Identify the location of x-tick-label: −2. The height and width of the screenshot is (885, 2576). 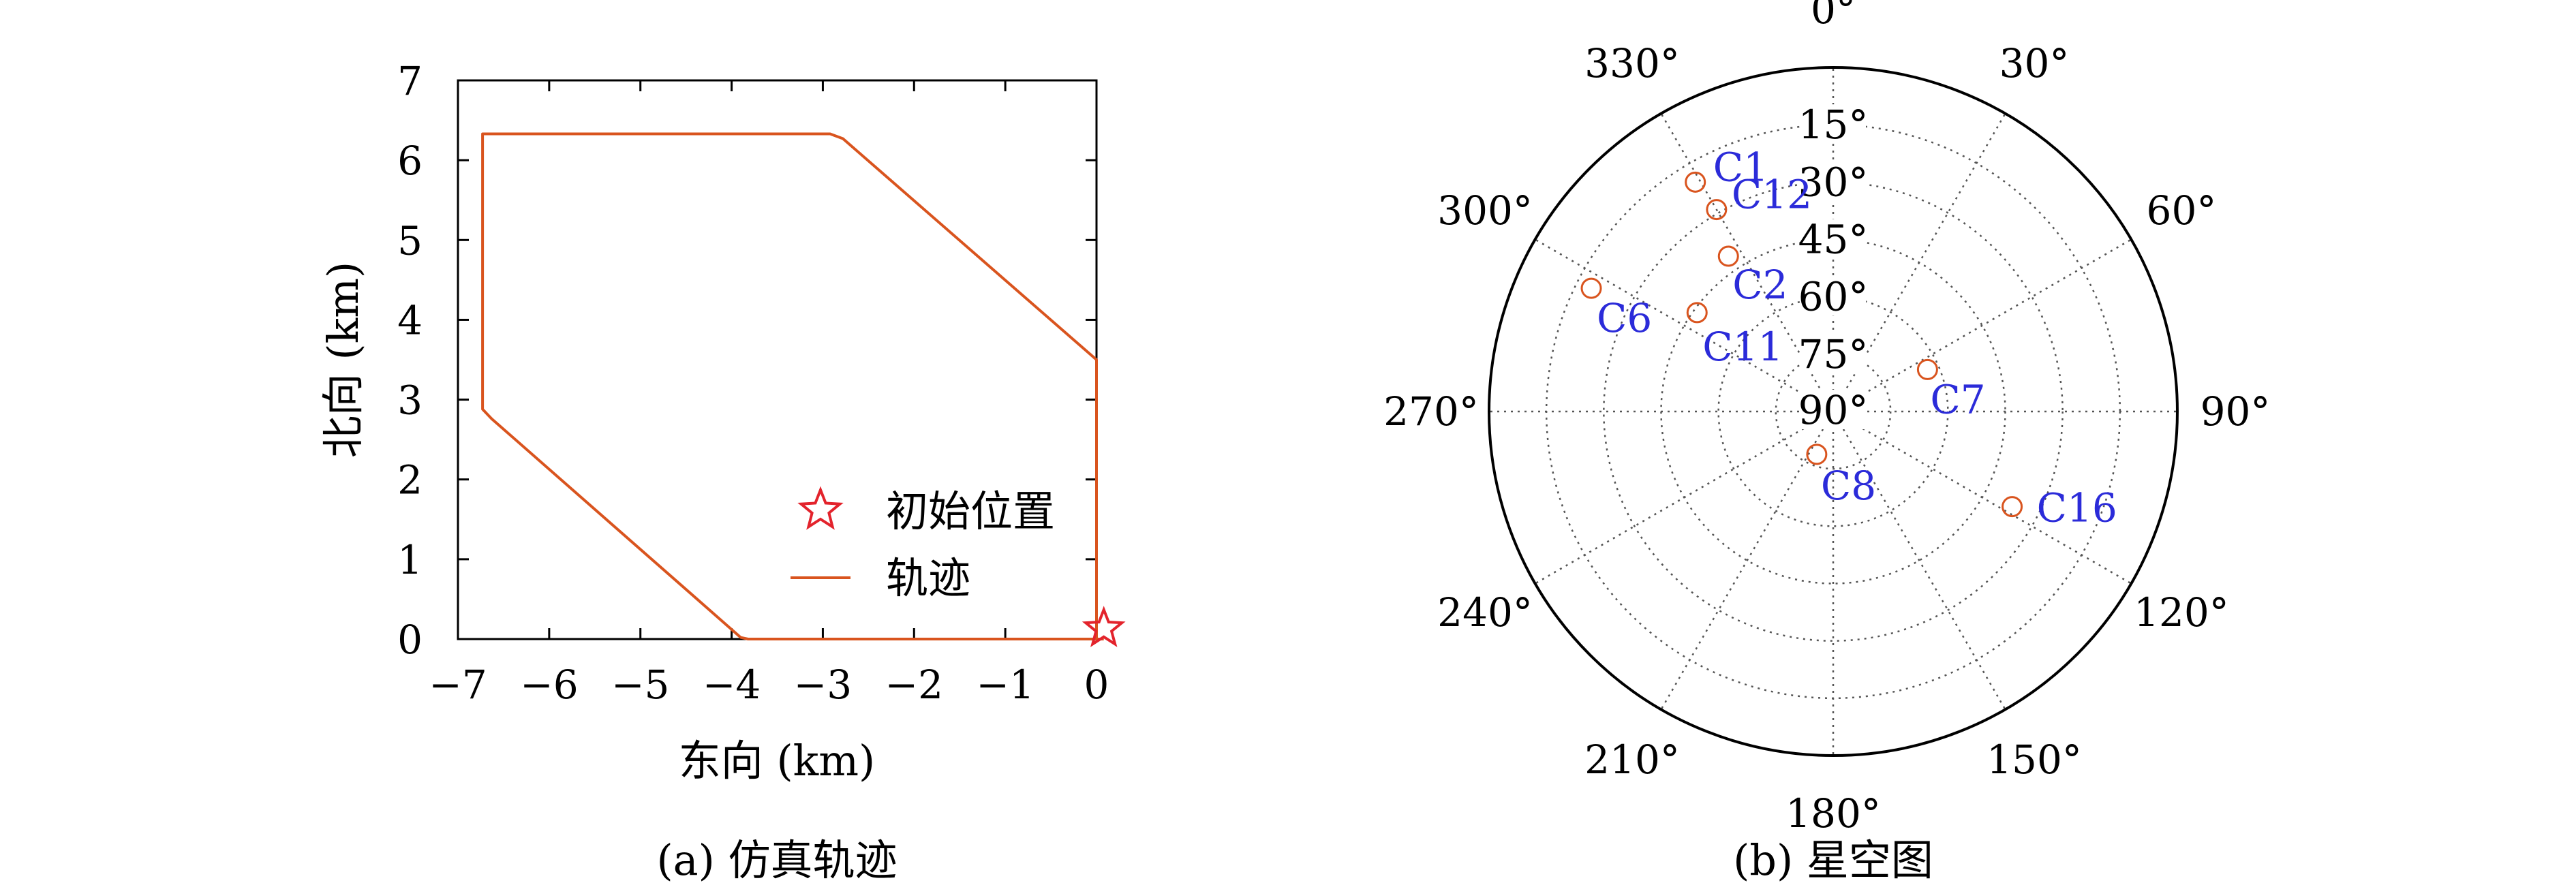
(914, 685).